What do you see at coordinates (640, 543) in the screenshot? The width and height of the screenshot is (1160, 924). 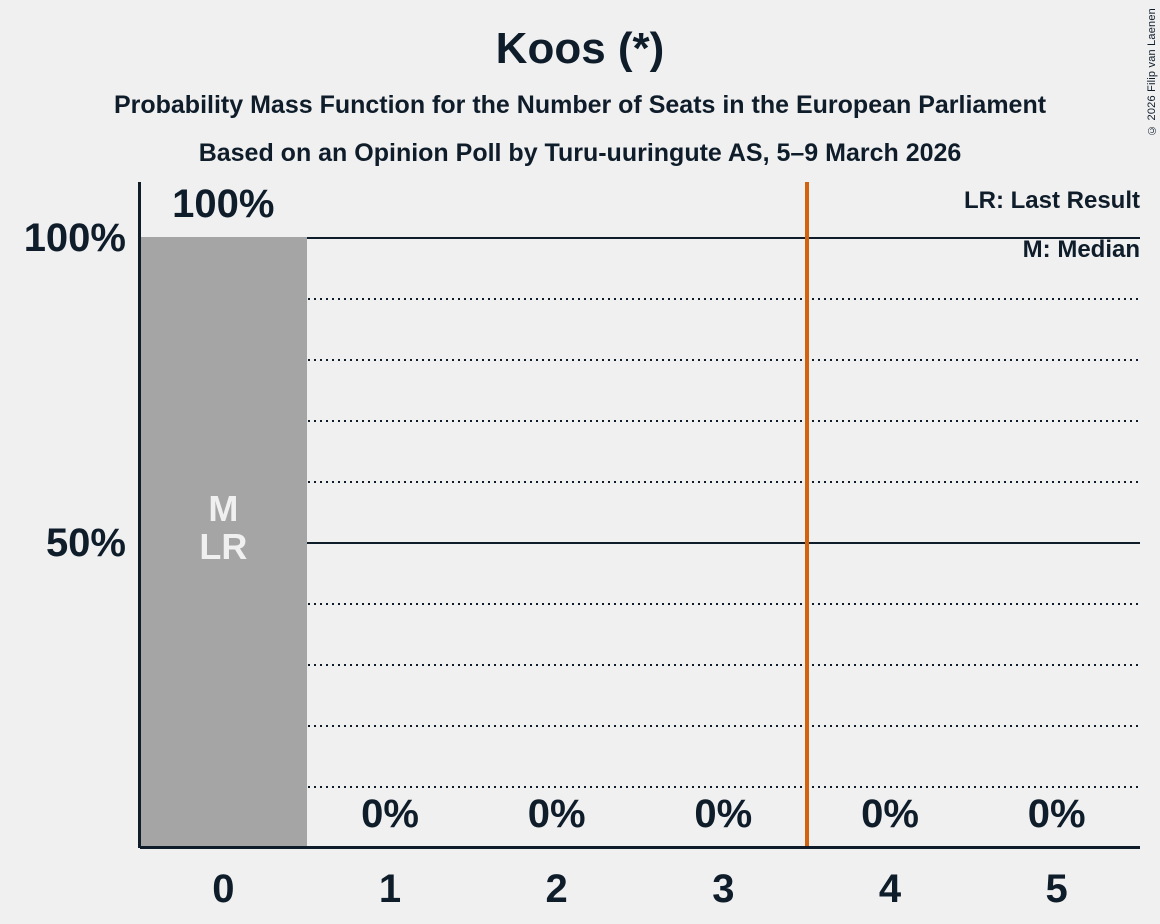 I see `gridline-solid-50pct` at bounding box center [640, 543].